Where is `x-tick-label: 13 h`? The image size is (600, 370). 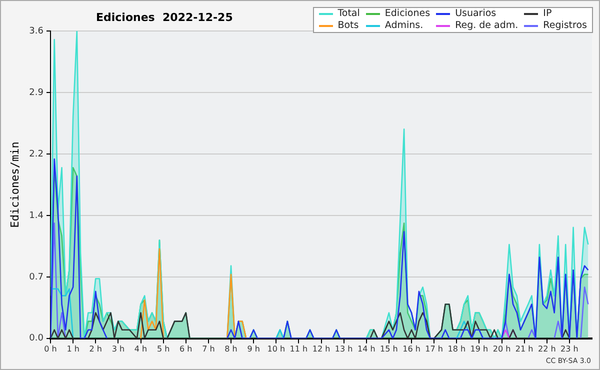
x-tick-label: 13 h is located at coordinates (343, 349).